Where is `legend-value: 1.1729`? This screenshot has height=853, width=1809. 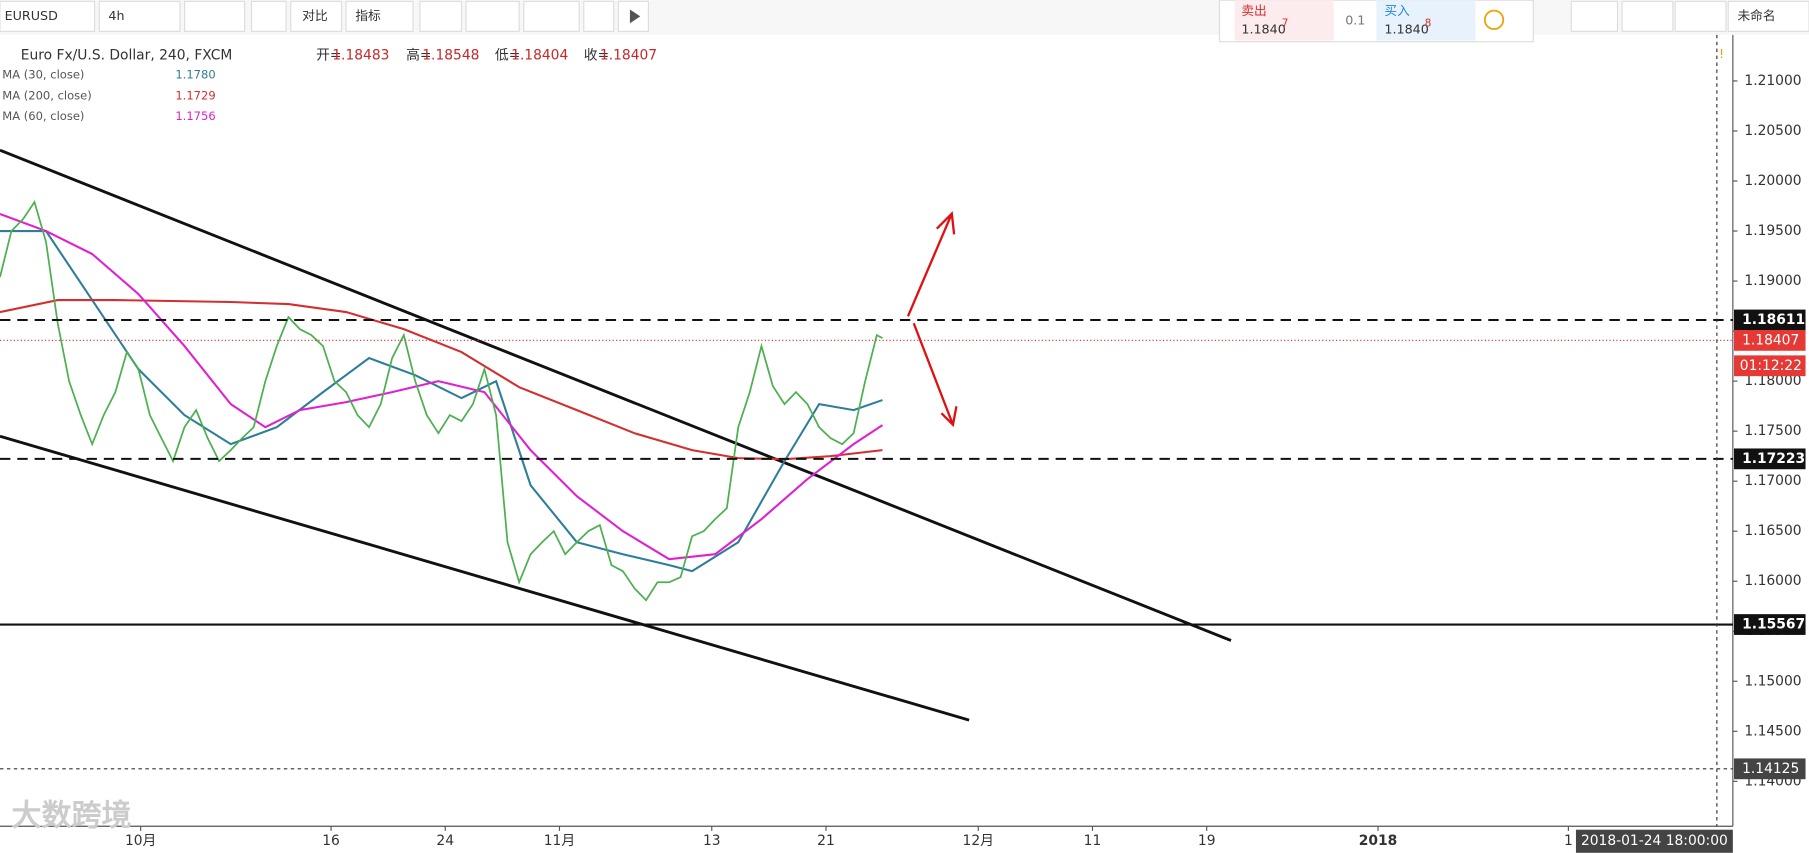
legend-value: 1.1729 is located at coordinates (195, 95).